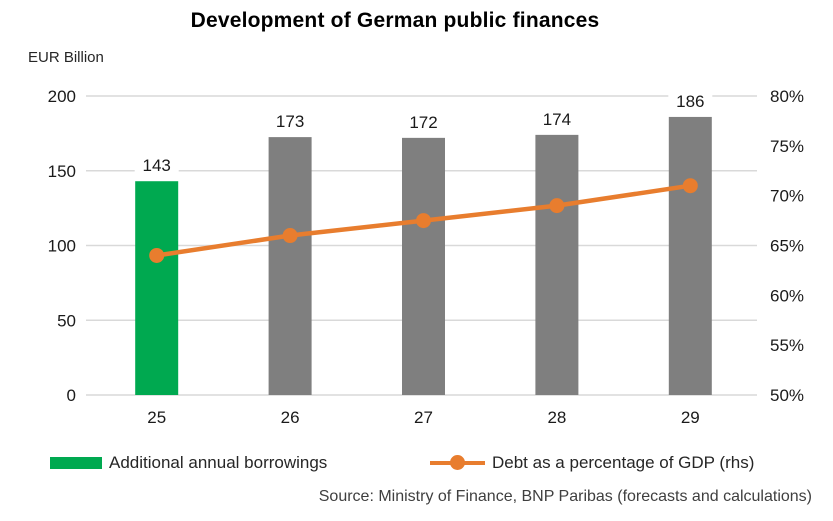 The image size is (833, 521). Describe the element at coordinates (66, 320) in the screenshot. I see `left-axis-tick-label: 50` at that location.